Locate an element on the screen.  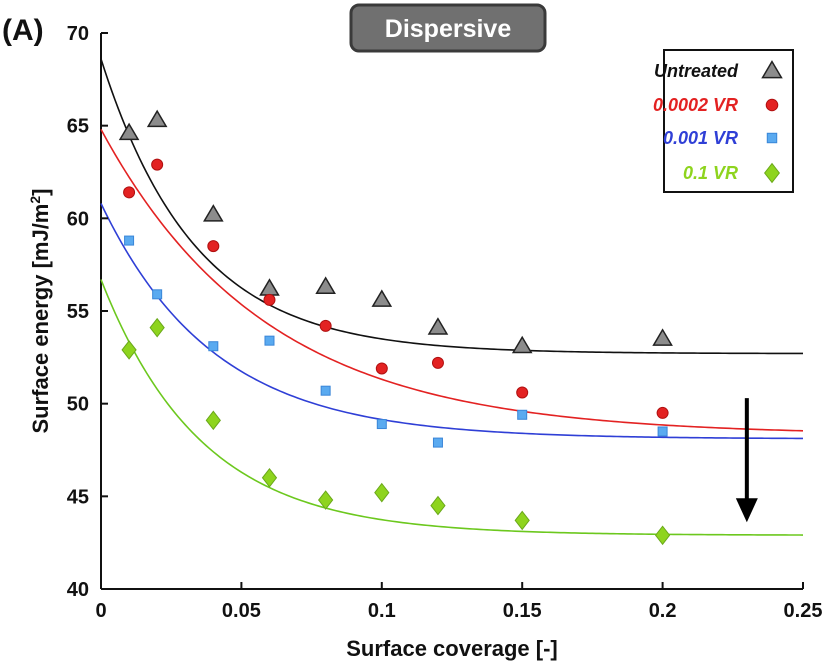
arrow-head is located at coordinates (746, 510).